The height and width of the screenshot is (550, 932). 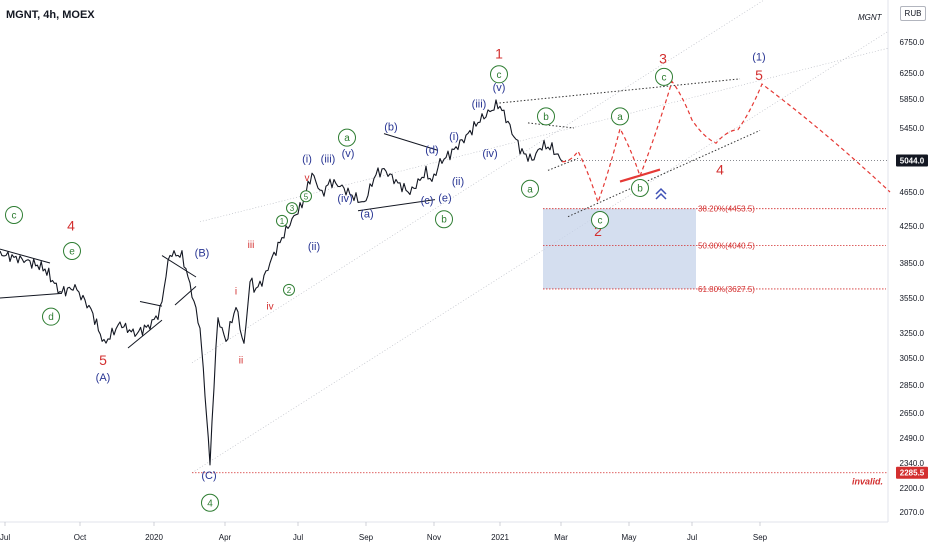 I want to click on last-price-badge, so click(x=912, y=160).